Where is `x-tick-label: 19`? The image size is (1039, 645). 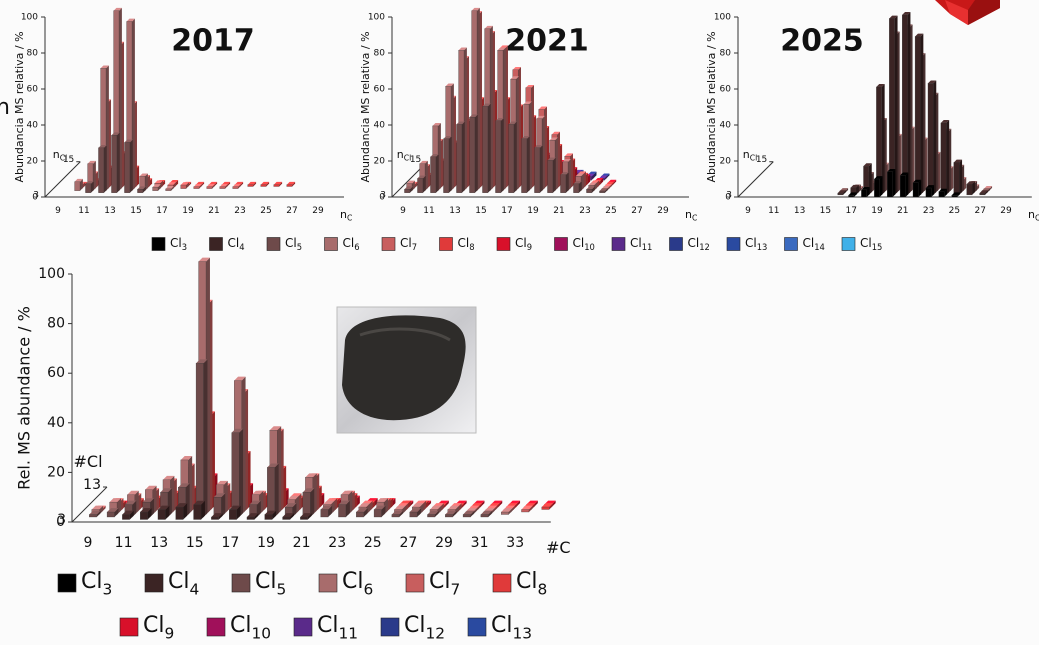 x-tick-label: 19 is located at coordinates (266, 543).